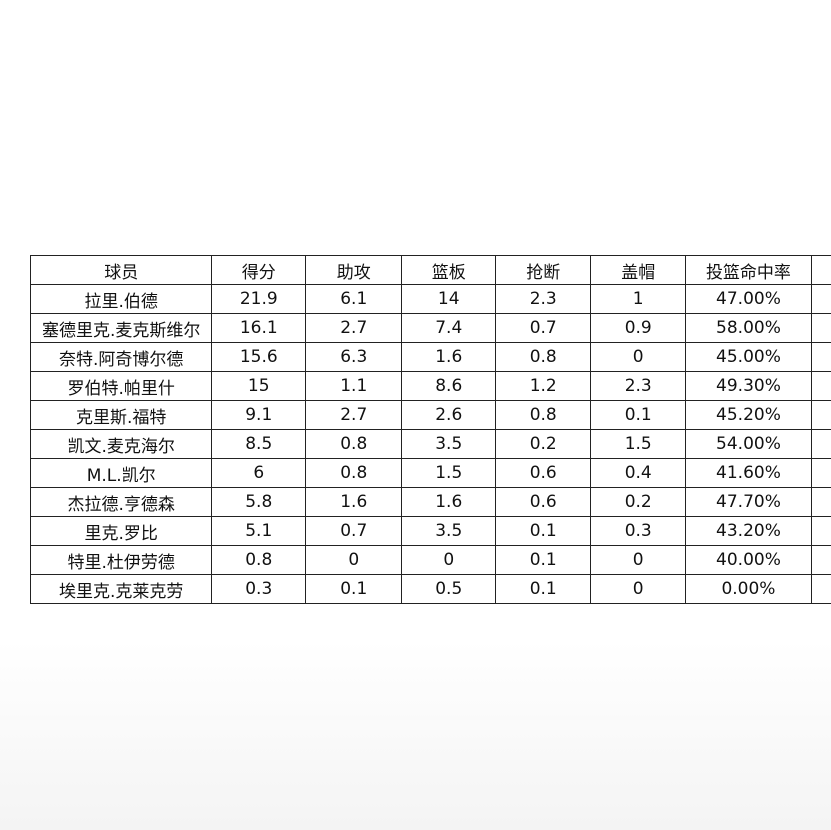  I want to click on data-row: 克里斯.福特 9.1 2.7 2.6 0.8 0.1 45.20%, so click(430, 415).